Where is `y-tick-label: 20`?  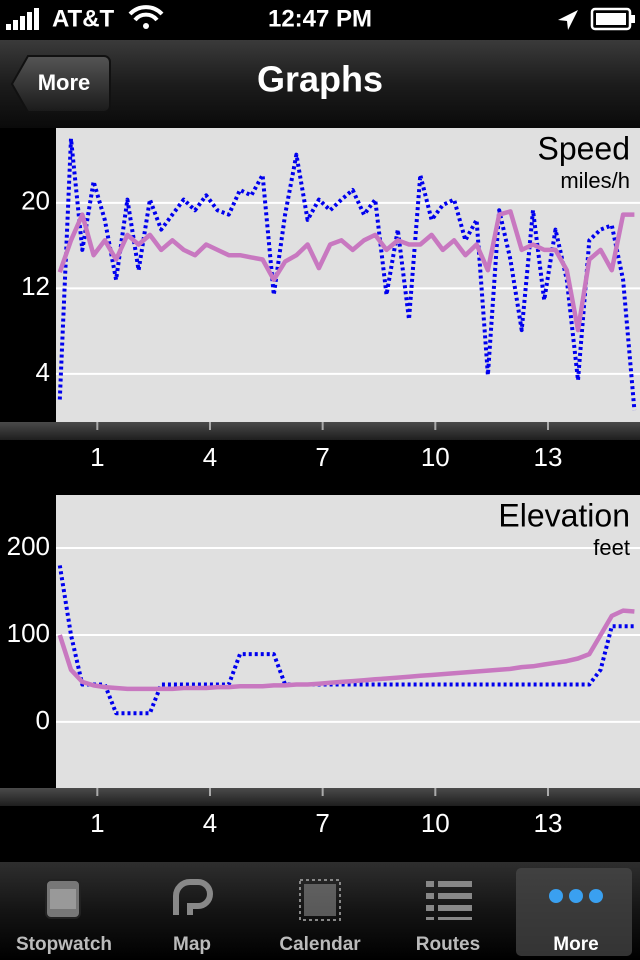 y-tick-label: 20 is located at coordinates (35, 201).